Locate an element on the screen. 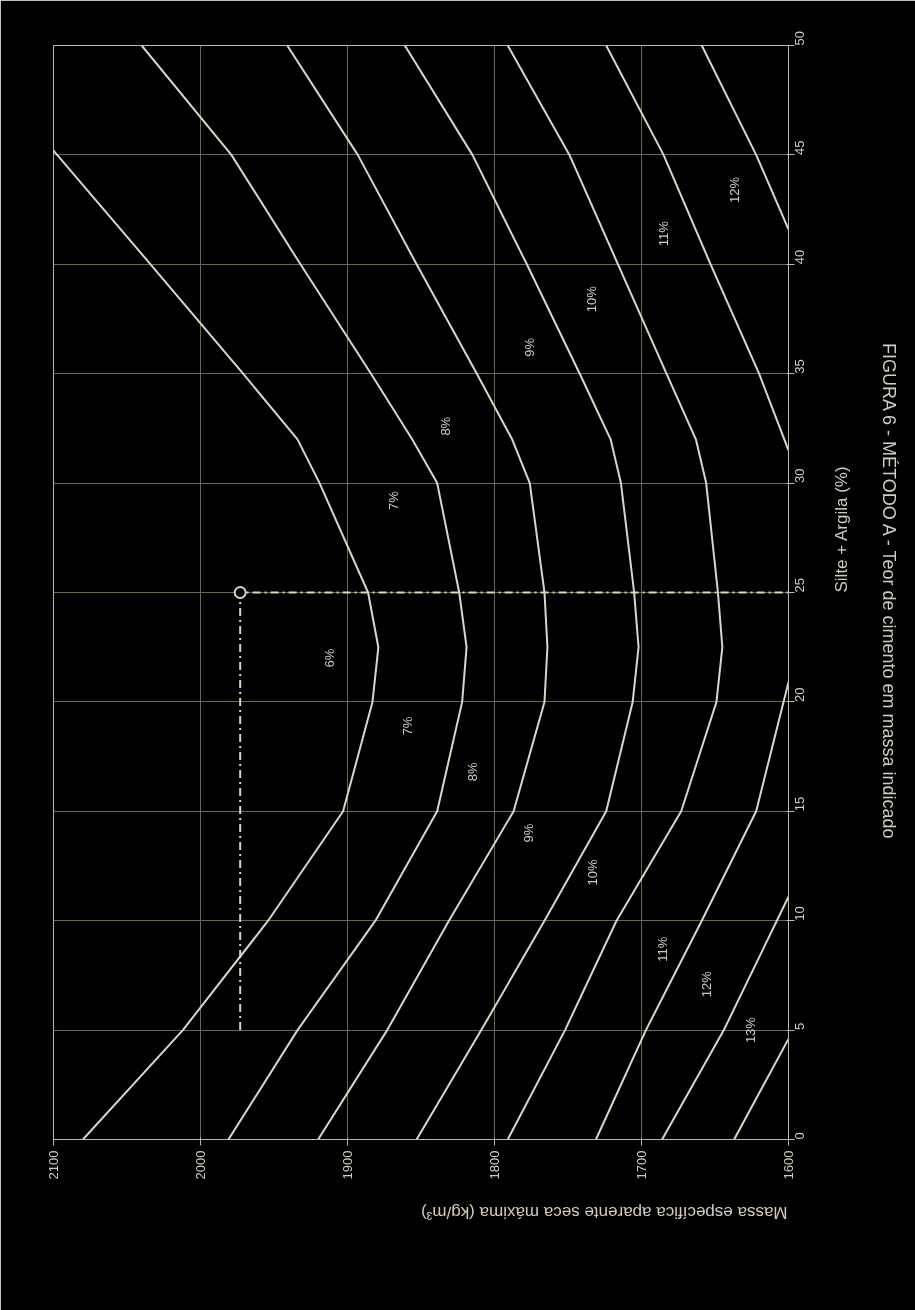 The image size is (915, 1310). y-tick-label: 20 is located at coordinates (799, 694).